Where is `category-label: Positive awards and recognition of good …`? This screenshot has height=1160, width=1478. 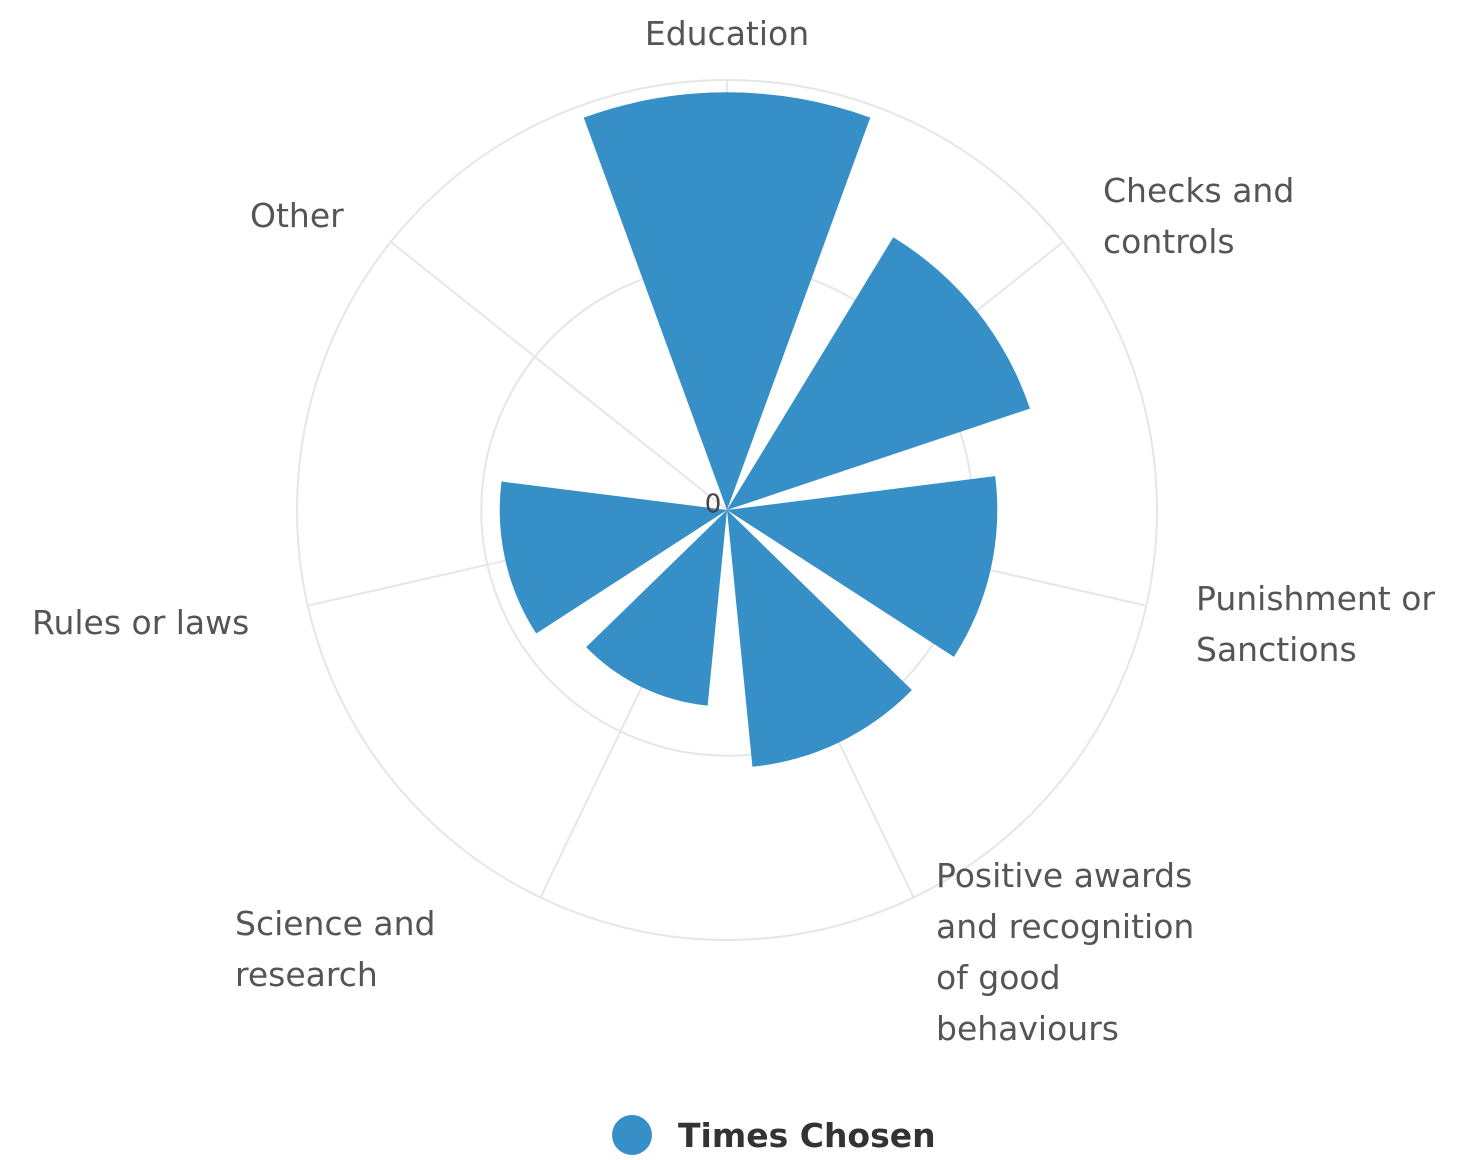 category-label: Positive awards and recognition of good … is located at coordinates (1065, 952).